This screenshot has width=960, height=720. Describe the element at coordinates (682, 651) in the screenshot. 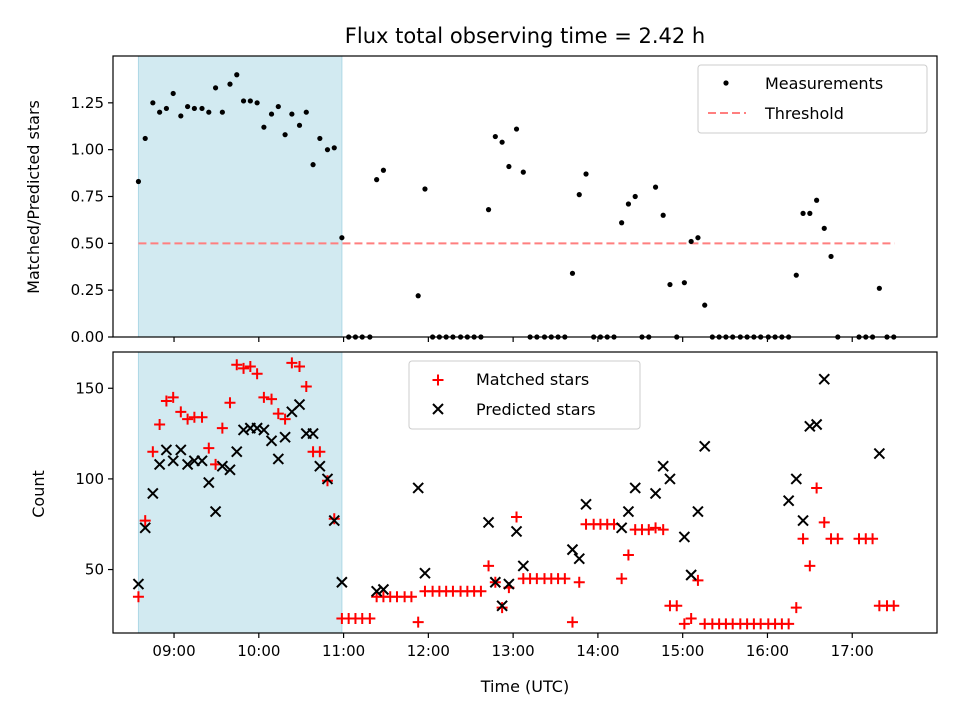

I see `x-tick-label: 15:00` at that location.